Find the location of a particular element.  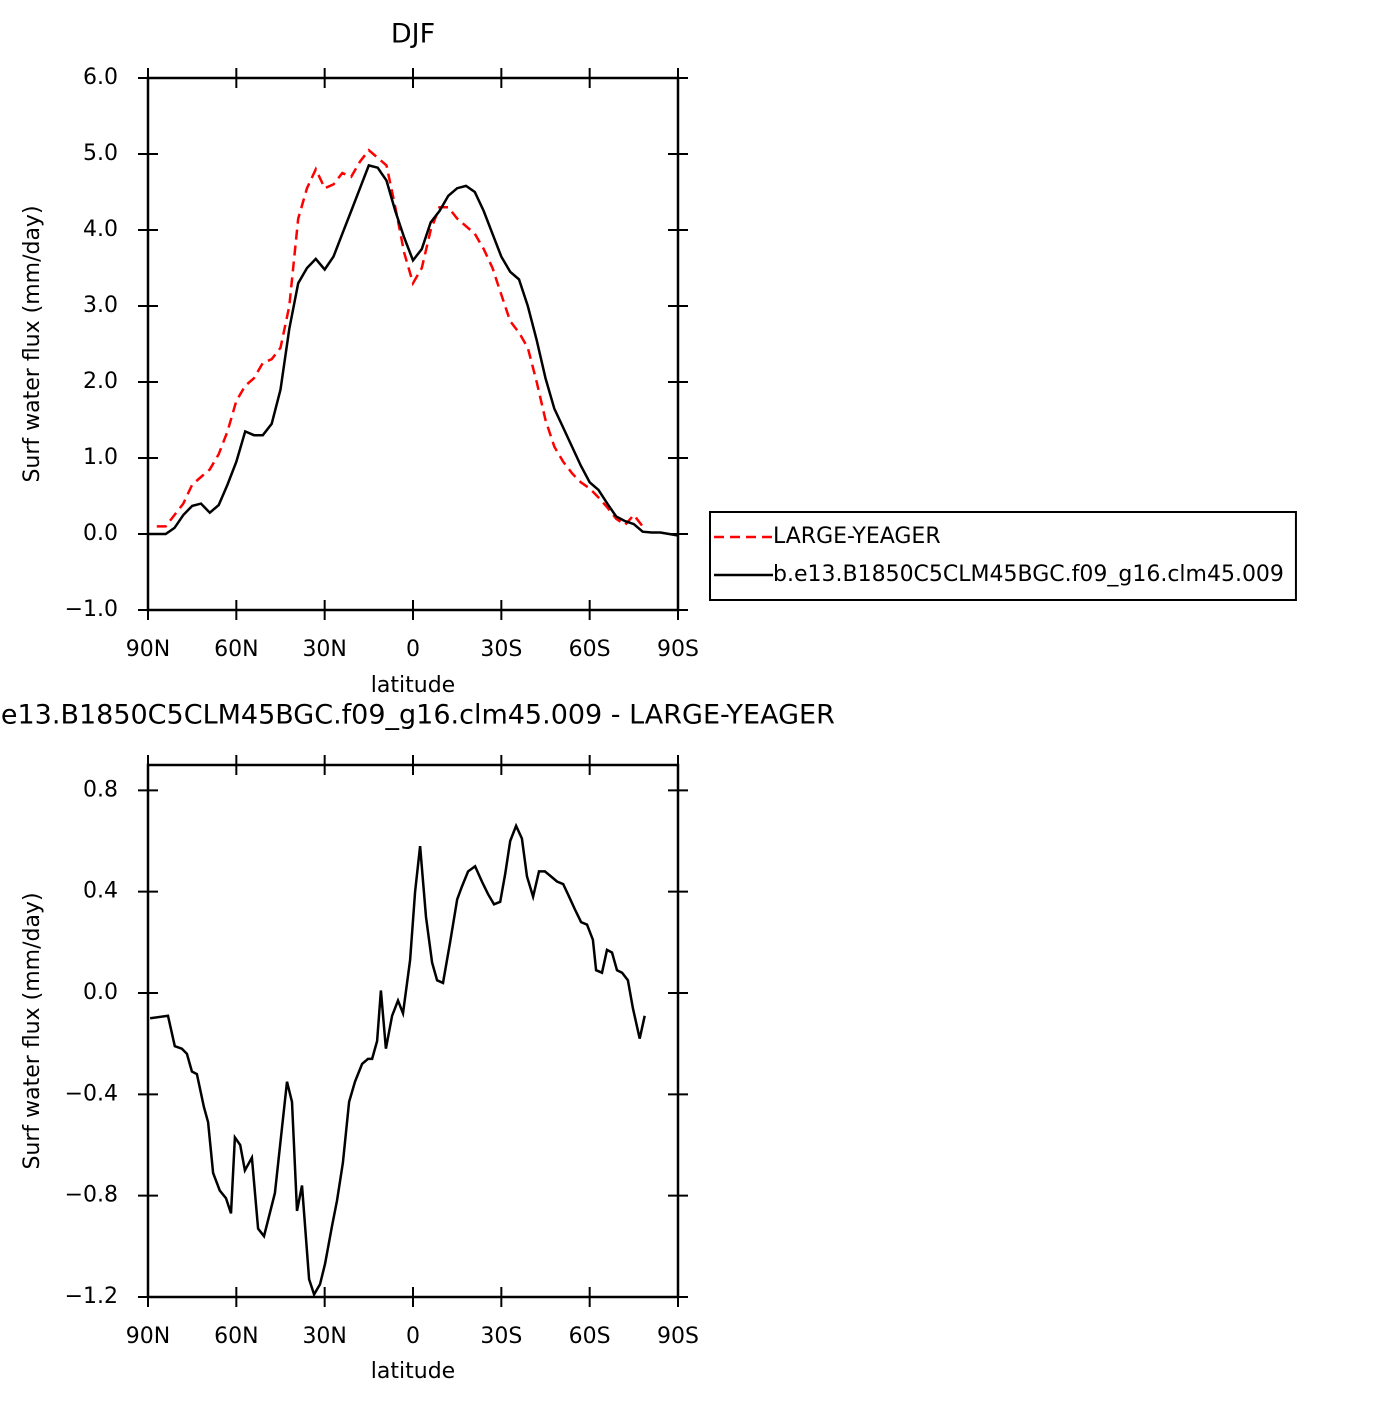

y-tick-label: 0.4 is located at coordinates (100, 891).